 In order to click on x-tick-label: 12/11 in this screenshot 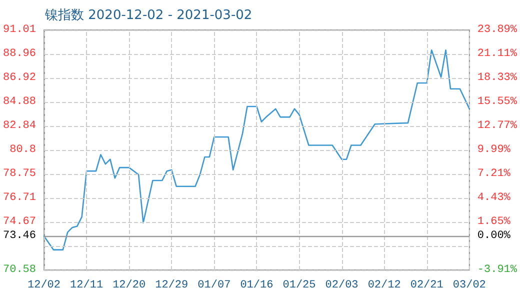, I will do `click(87, 286)`.